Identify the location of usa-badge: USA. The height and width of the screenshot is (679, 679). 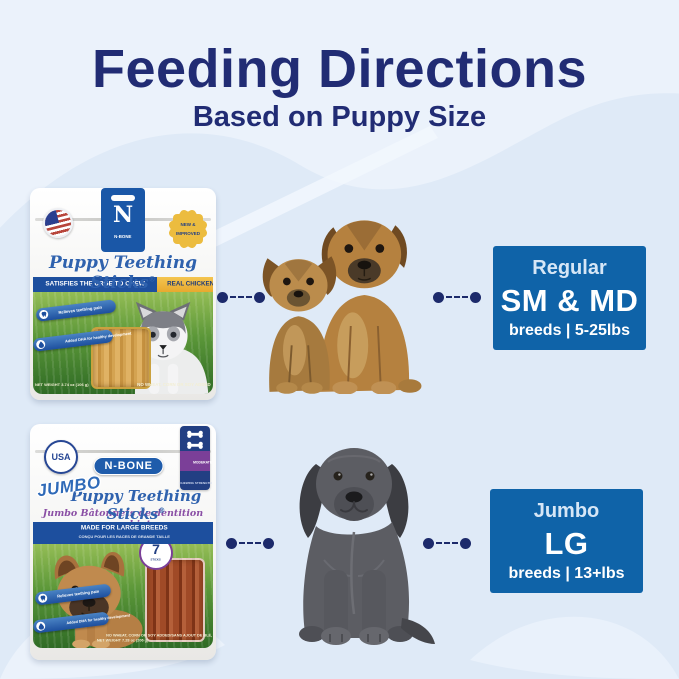
(61, 457).